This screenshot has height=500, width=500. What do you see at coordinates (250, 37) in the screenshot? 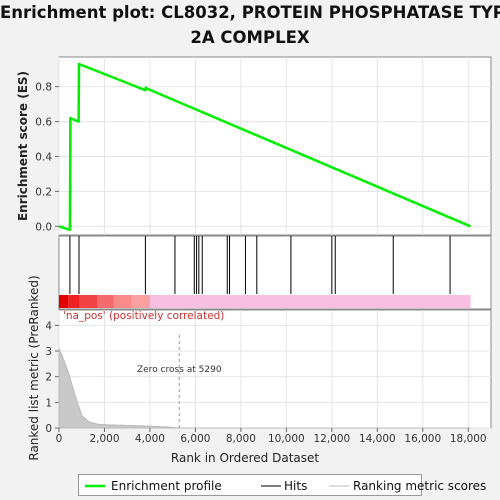
I see `chart-title-line-2: 2A COMPLEX` at bounding box center [250, 37].